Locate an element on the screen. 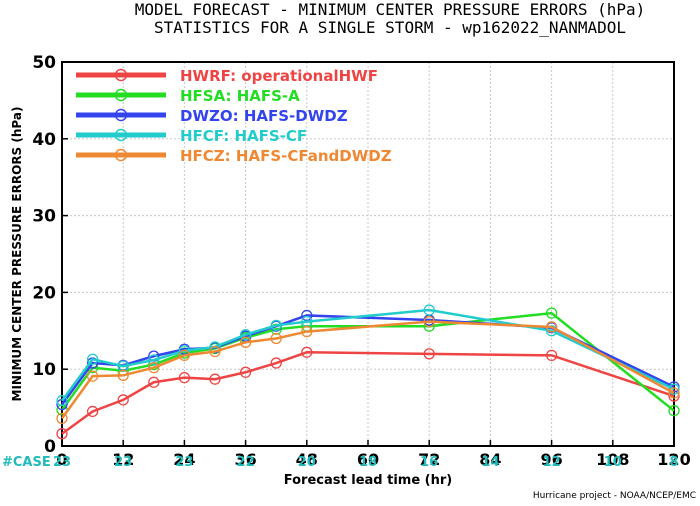  case-label: #CASE is located at coordinates (26, 462).